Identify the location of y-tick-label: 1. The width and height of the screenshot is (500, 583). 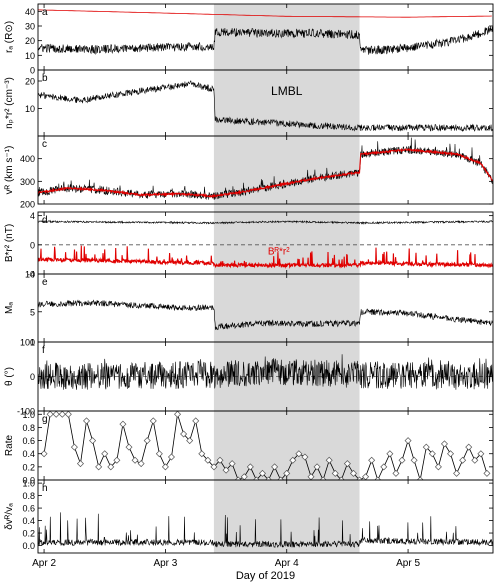
(32, 343).